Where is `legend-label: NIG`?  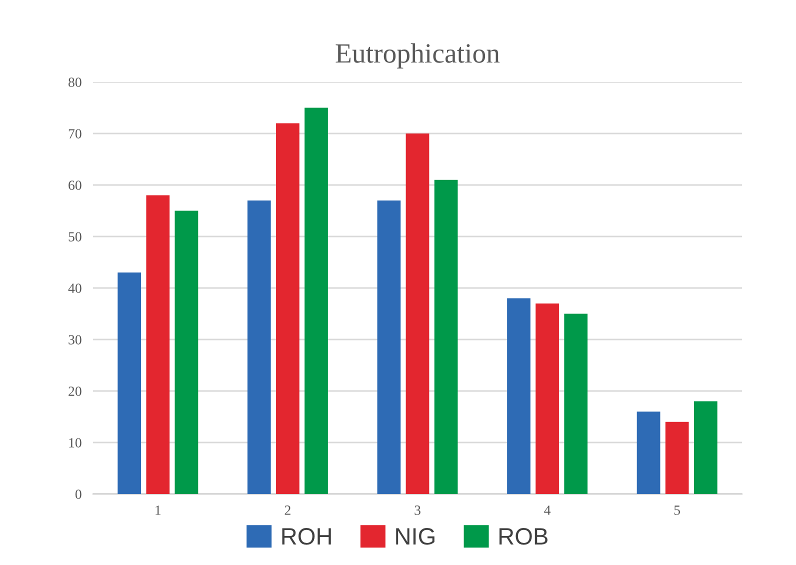 legend-label: NIG is located at coordinates (415, 536).